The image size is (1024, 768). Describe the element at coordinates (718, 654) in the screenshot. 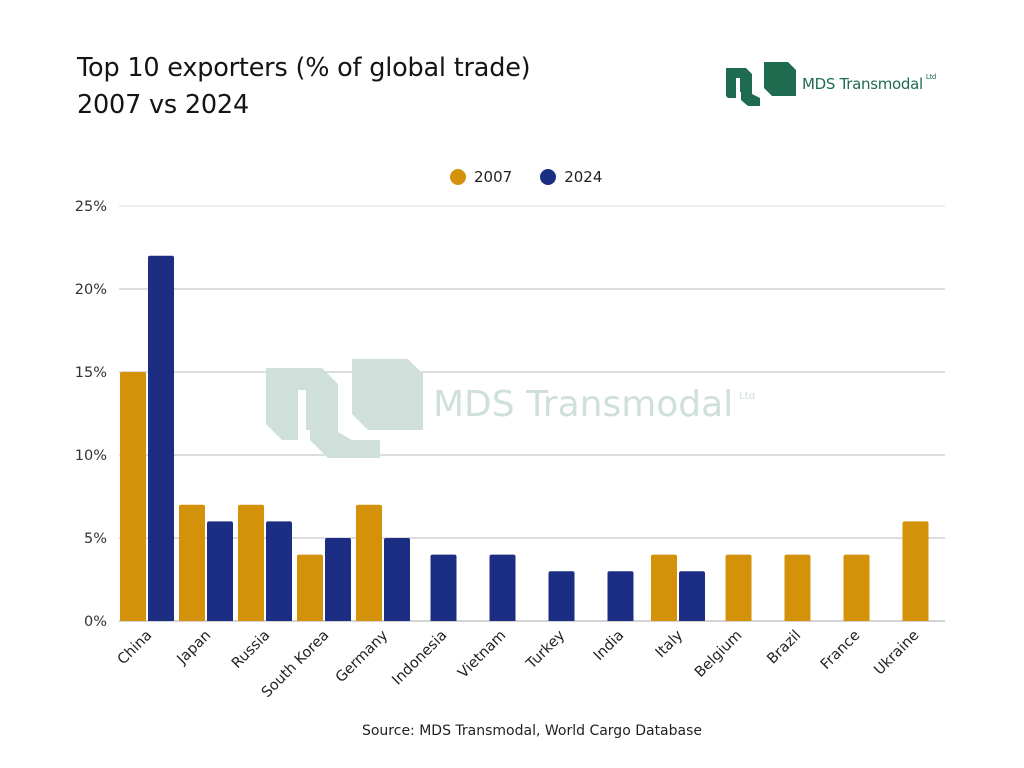

I see `x-tick-label: Belgium` at that location.